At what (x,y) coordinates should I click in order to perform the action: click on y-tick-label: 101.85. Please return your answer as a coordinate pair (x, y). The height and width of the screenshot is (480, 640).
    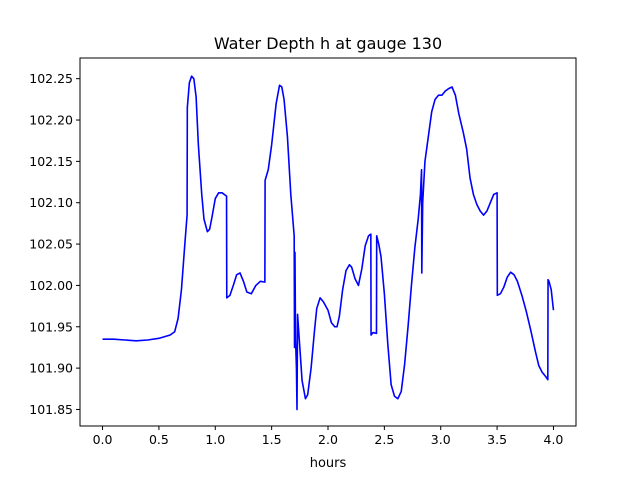
    Looking at the image, I should click on (51, 409).